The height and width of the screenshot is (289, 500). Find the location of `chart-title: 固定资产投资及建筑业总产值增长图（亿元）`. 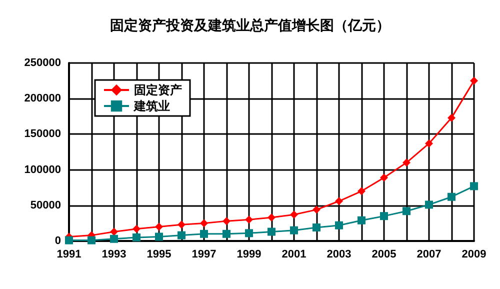

chart-title: 固定资产投资及建筑业总产值增长图（亿元） is located at coordinates (250, 25).